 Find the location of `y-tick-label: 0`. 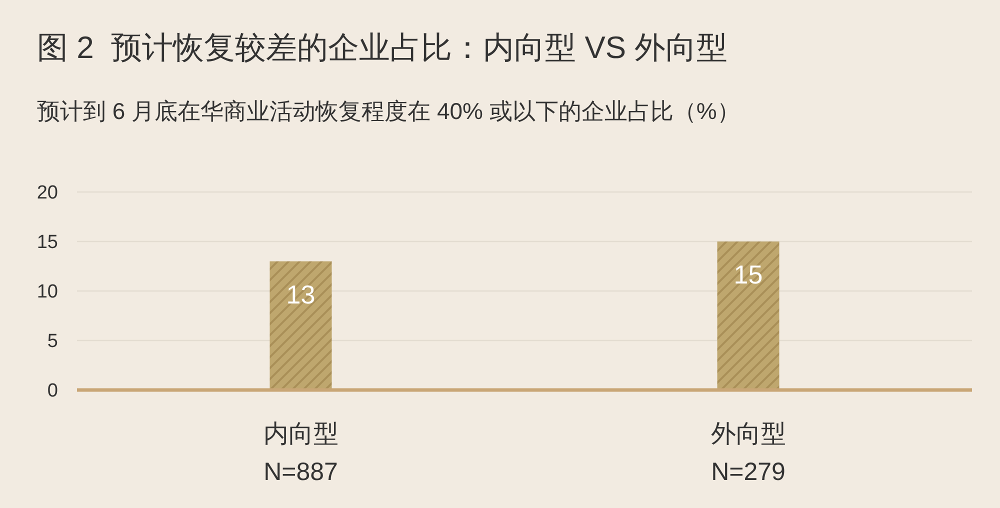

y-tick-label: 0 is located at coordinates (52, 391).